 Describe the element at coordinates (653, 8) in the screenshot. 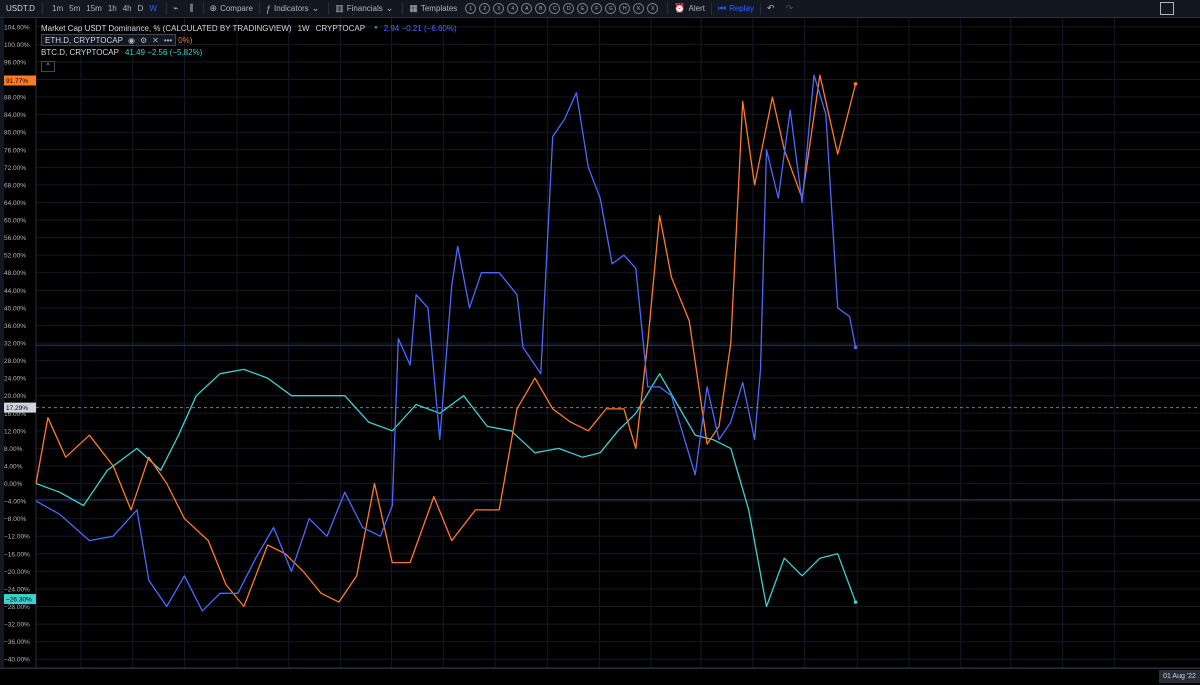

I see `template-icon-x: X` at that location.